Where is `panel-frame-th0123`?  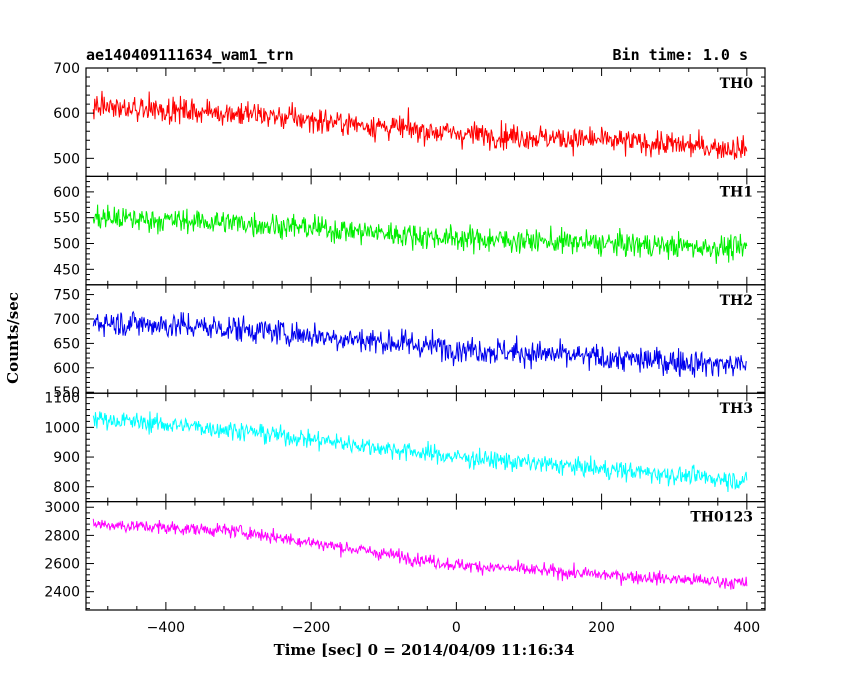
panel-frame-th0123 is located at coordinates (425, 556).